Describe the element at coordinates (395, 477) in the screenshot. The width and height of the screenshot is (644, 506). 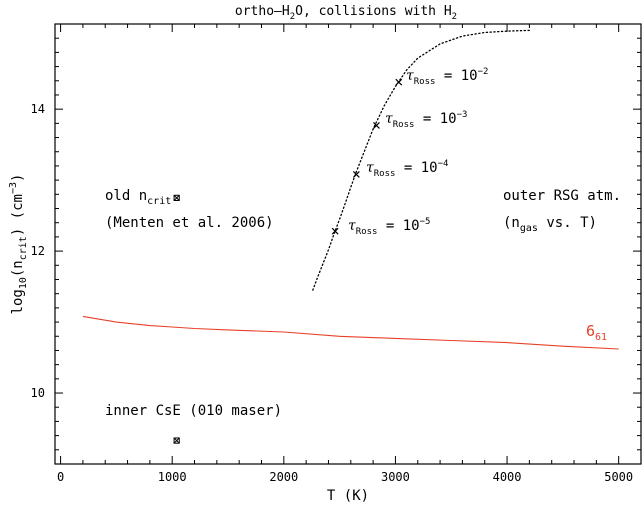
I see `x-tick-label: 3000` at that location.